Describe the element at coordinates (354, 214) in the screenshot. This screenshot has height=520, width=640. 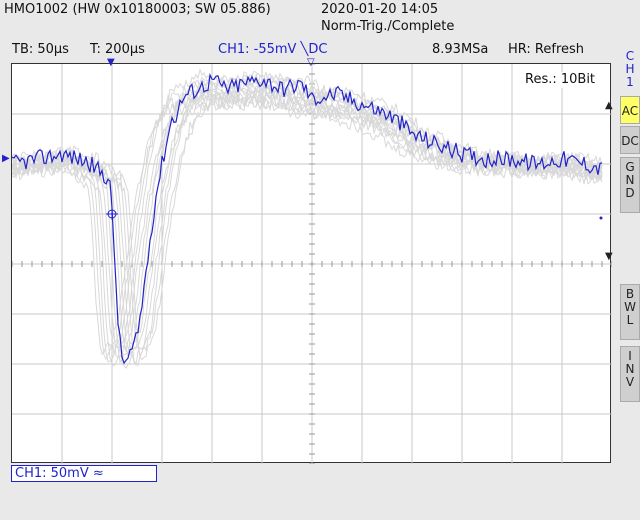
I see `markers` at that location.